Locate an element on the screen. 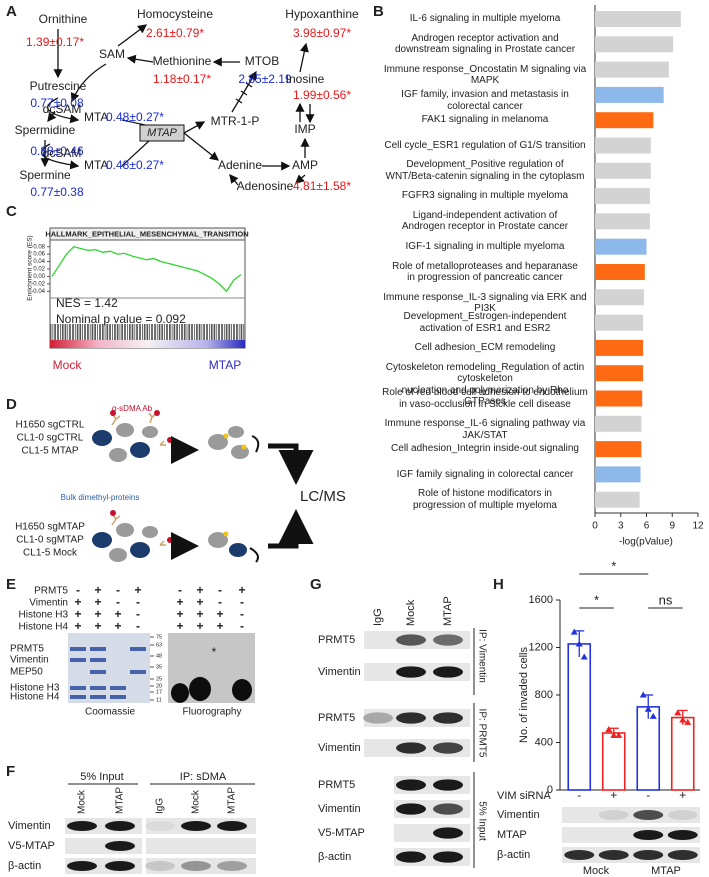 The width and height of the screenshot is (709, 877). lane-label: Mock is located at coordinates (82, 801).